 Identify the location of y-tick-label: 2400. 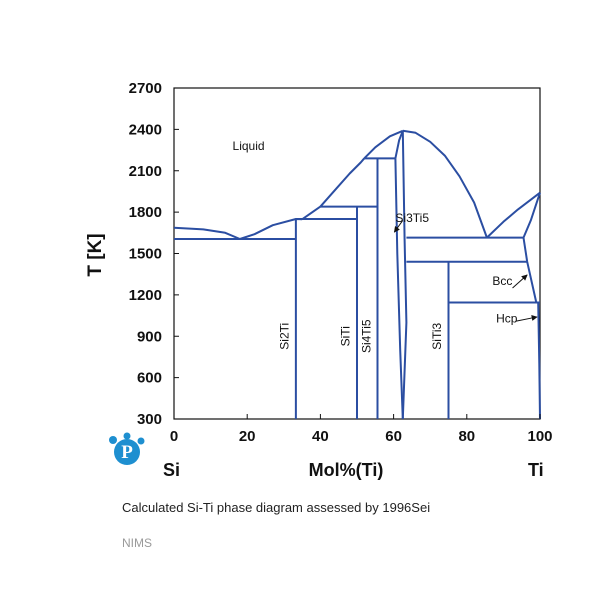
(145, 129).